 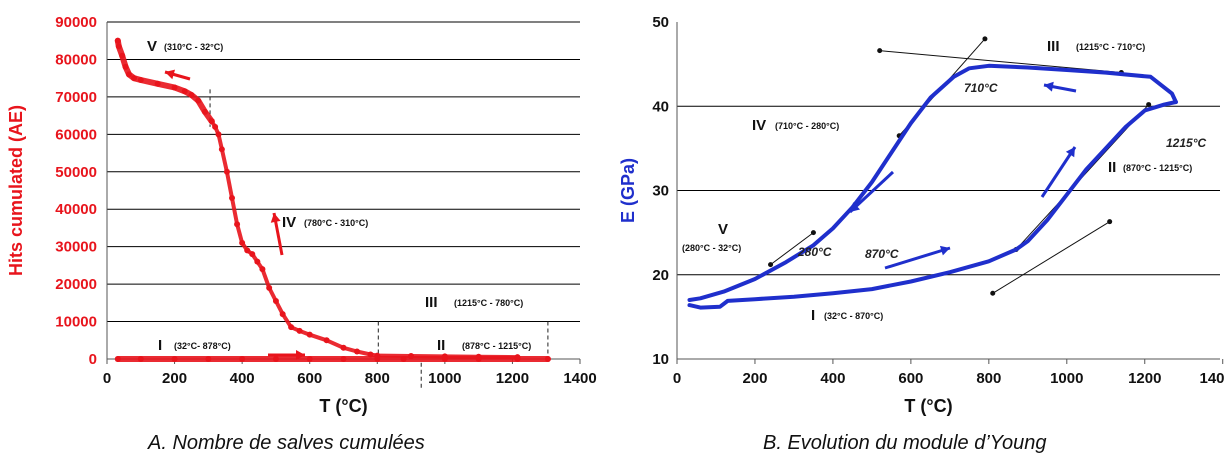 I want to click on y-tick-label-a: 0, so click(x=93, y=359).